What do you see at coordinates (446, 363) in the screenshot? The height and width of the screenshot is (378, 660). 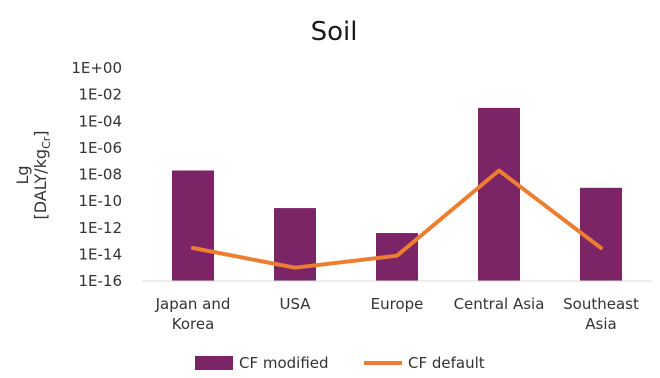 I see `legend-label-cf-default: CF default` at bounding box center [446, 363].